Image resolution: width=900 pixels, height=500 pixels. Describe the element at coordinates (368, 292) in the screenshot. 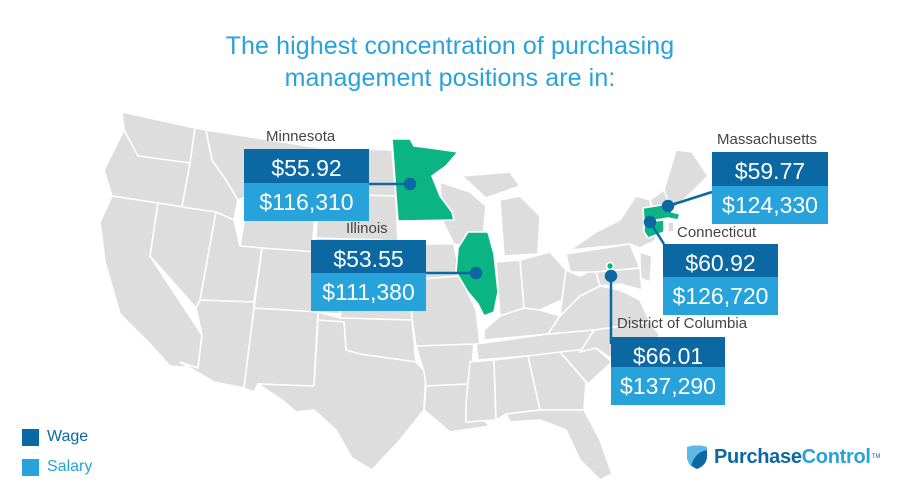

I see `salary-value: $111,380` at that location.